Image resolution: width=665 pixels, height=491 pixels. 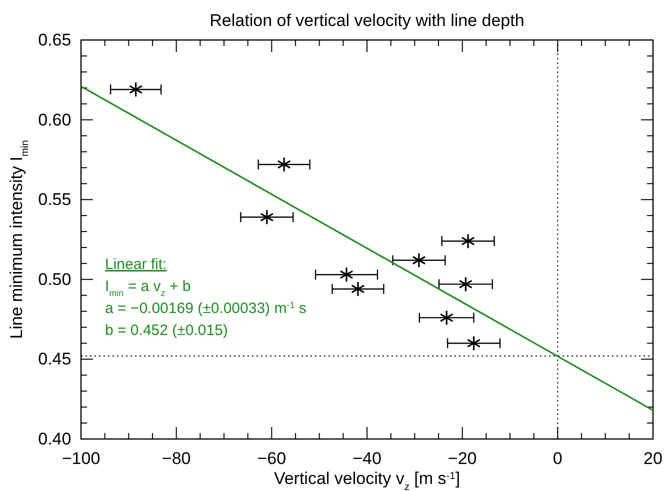 What do you see at coordinates (148, 288) in the screenshot?
I see `annotation: I$_{min}$ = a v$_{z}$ + b` at bounding box center [148, 288].